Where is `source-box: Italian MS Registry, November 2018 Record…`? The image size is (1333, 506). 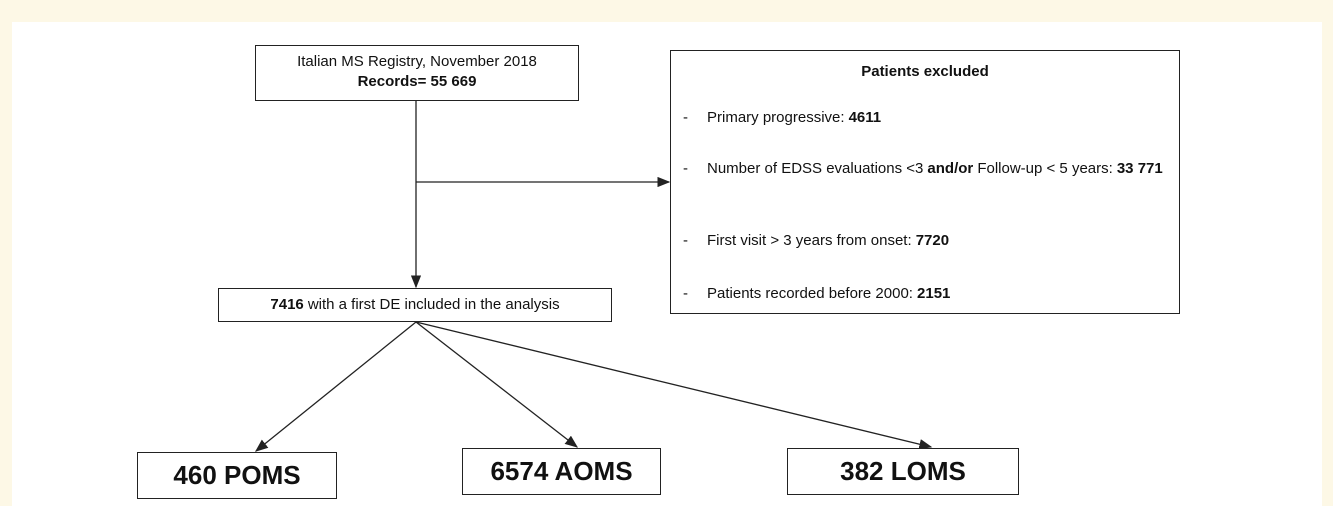
source-box: Italian MS Registry, November 2018 Record… is located at coordinates (417, 73).